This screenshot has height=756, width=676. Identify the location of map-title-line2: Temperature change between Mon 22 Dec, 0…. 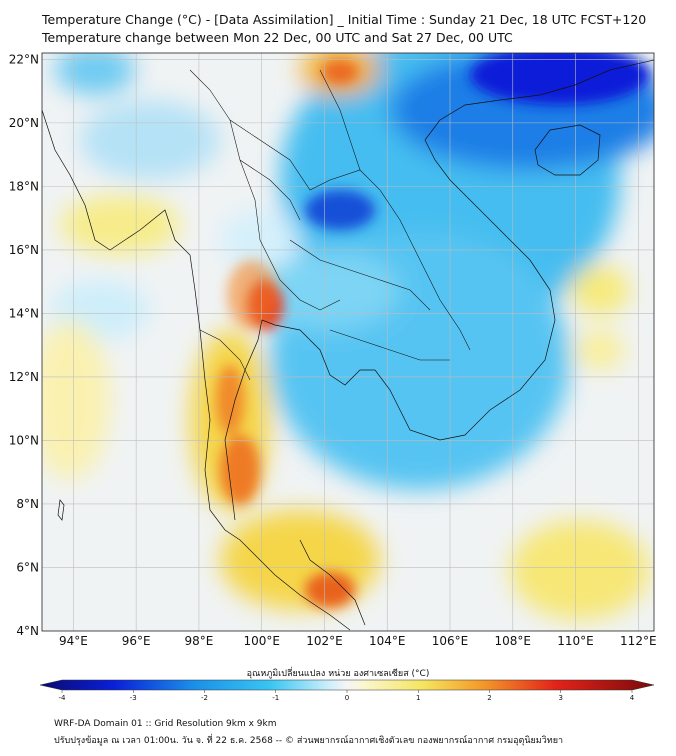
(277, 37).